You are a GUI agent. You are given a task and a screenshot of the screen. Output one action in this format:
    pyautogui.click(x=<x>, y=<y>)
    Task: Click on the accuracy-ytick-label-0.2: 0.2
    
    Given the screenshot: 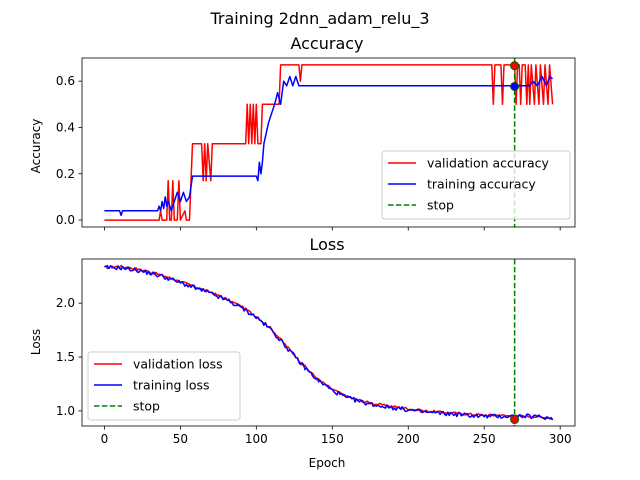 What is the action you would take?
    pyautogui.click(x=65, y=174)
    